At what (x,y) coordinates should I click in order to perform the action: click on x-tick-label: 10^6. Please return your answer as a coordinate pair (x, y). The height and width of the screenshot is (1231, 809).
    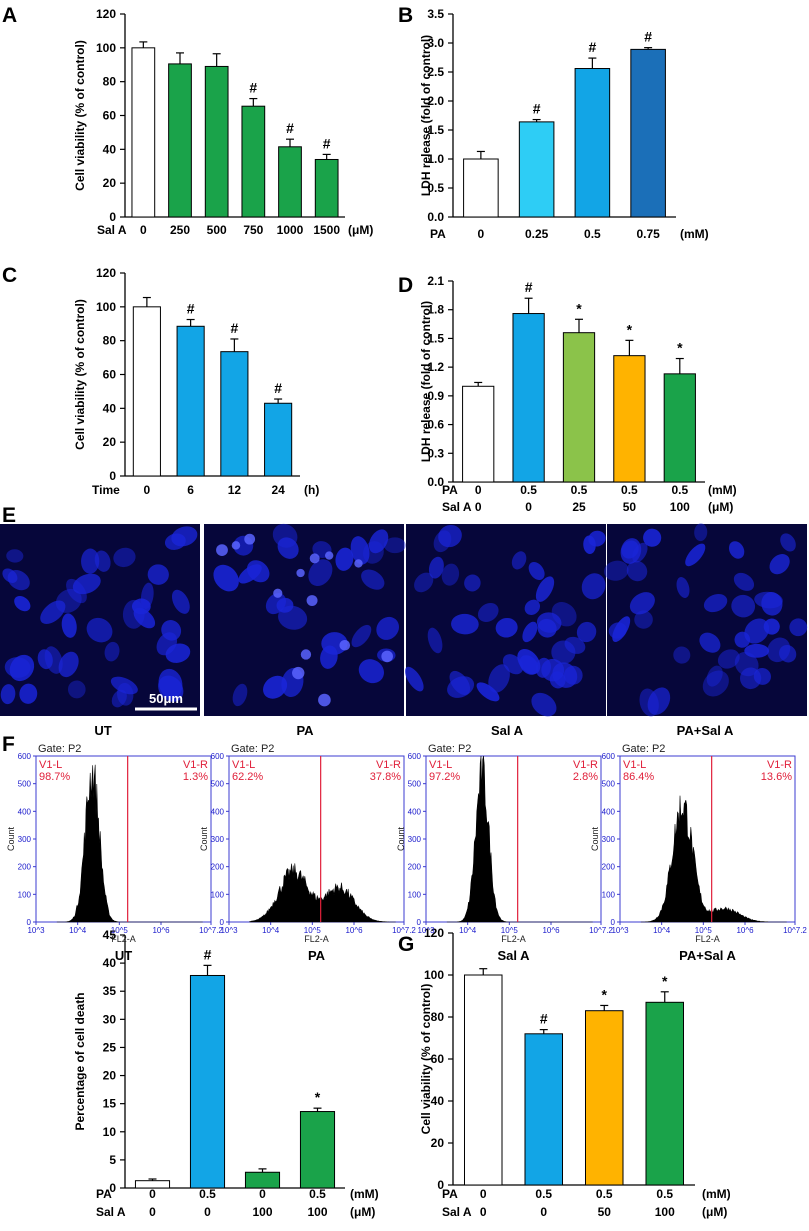
    Looking at the image, I should click on (354, 930).